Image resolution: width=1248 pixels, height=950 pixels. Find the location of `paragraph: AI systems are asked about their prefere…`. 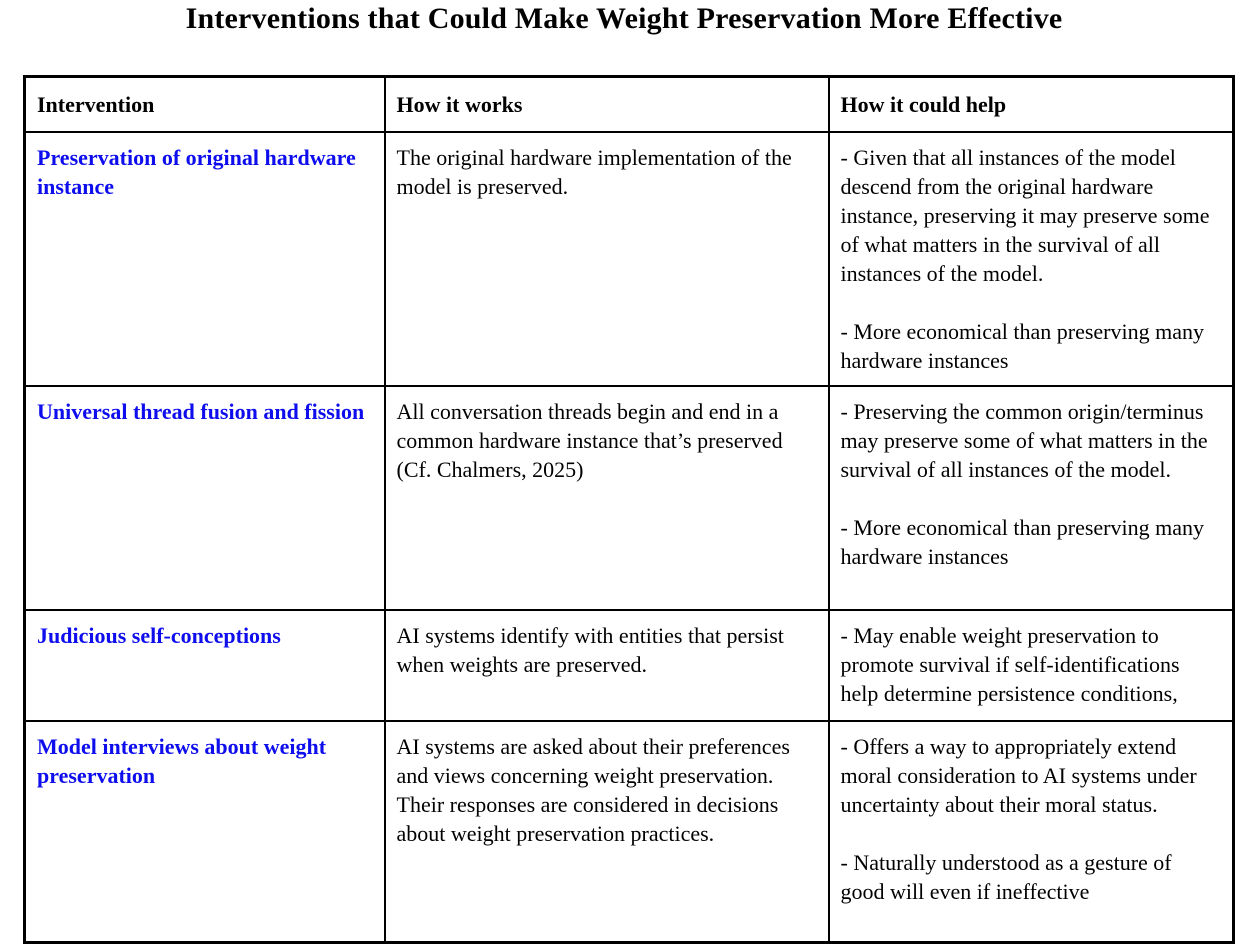

paragraph: AI systems are asked about their prefere… is located at coordinates (593, 789).